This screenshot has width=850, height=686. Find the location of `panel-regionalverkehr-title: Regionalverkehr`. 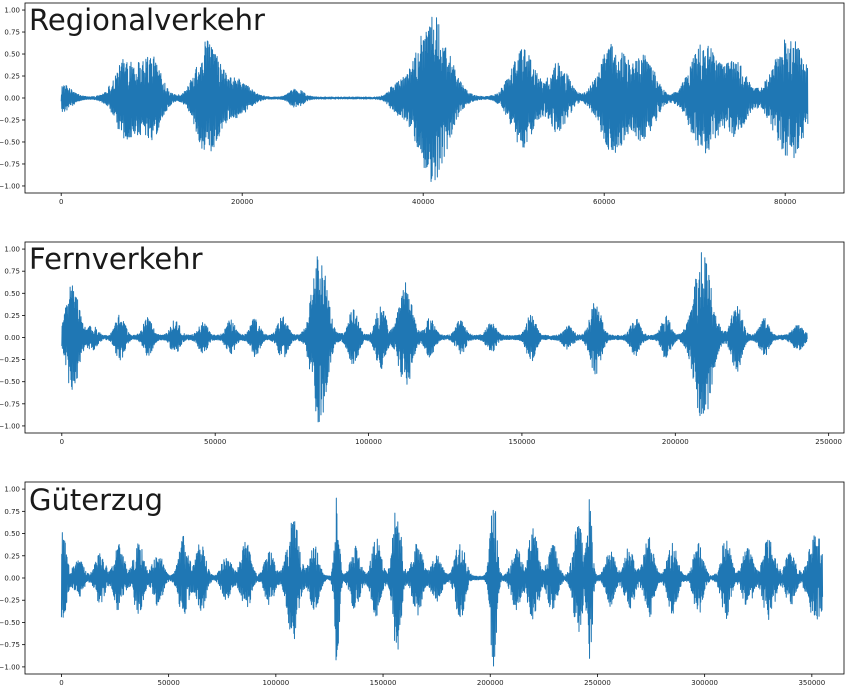

panel-regionalverkehr-title: Regionalverkehr is located at coordinates (147, 20).